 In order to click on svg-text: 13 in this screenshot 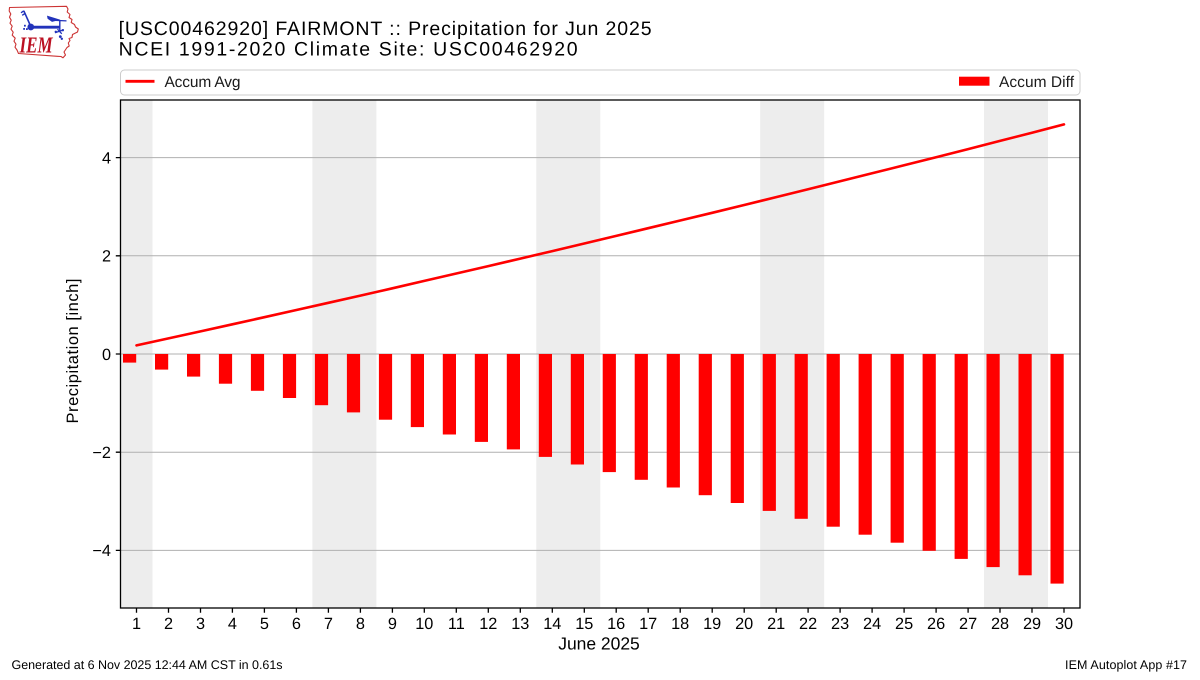, I will do `click(520, 624)`.